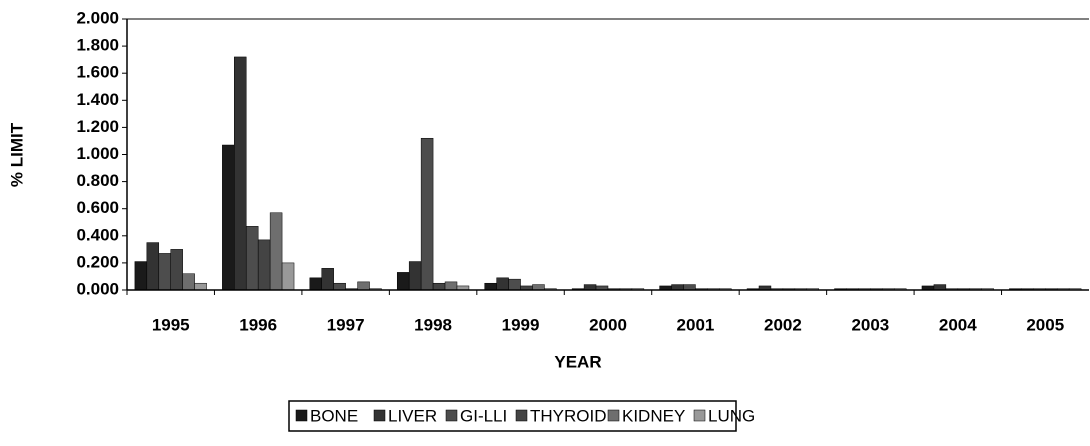 Image resolution: width=1090 pixels, height=446 pixels. What do you see at coordinates (97, 234) in the screenshot?
I see `y-tick-label: 0.400` at bounding box center [97, 234].